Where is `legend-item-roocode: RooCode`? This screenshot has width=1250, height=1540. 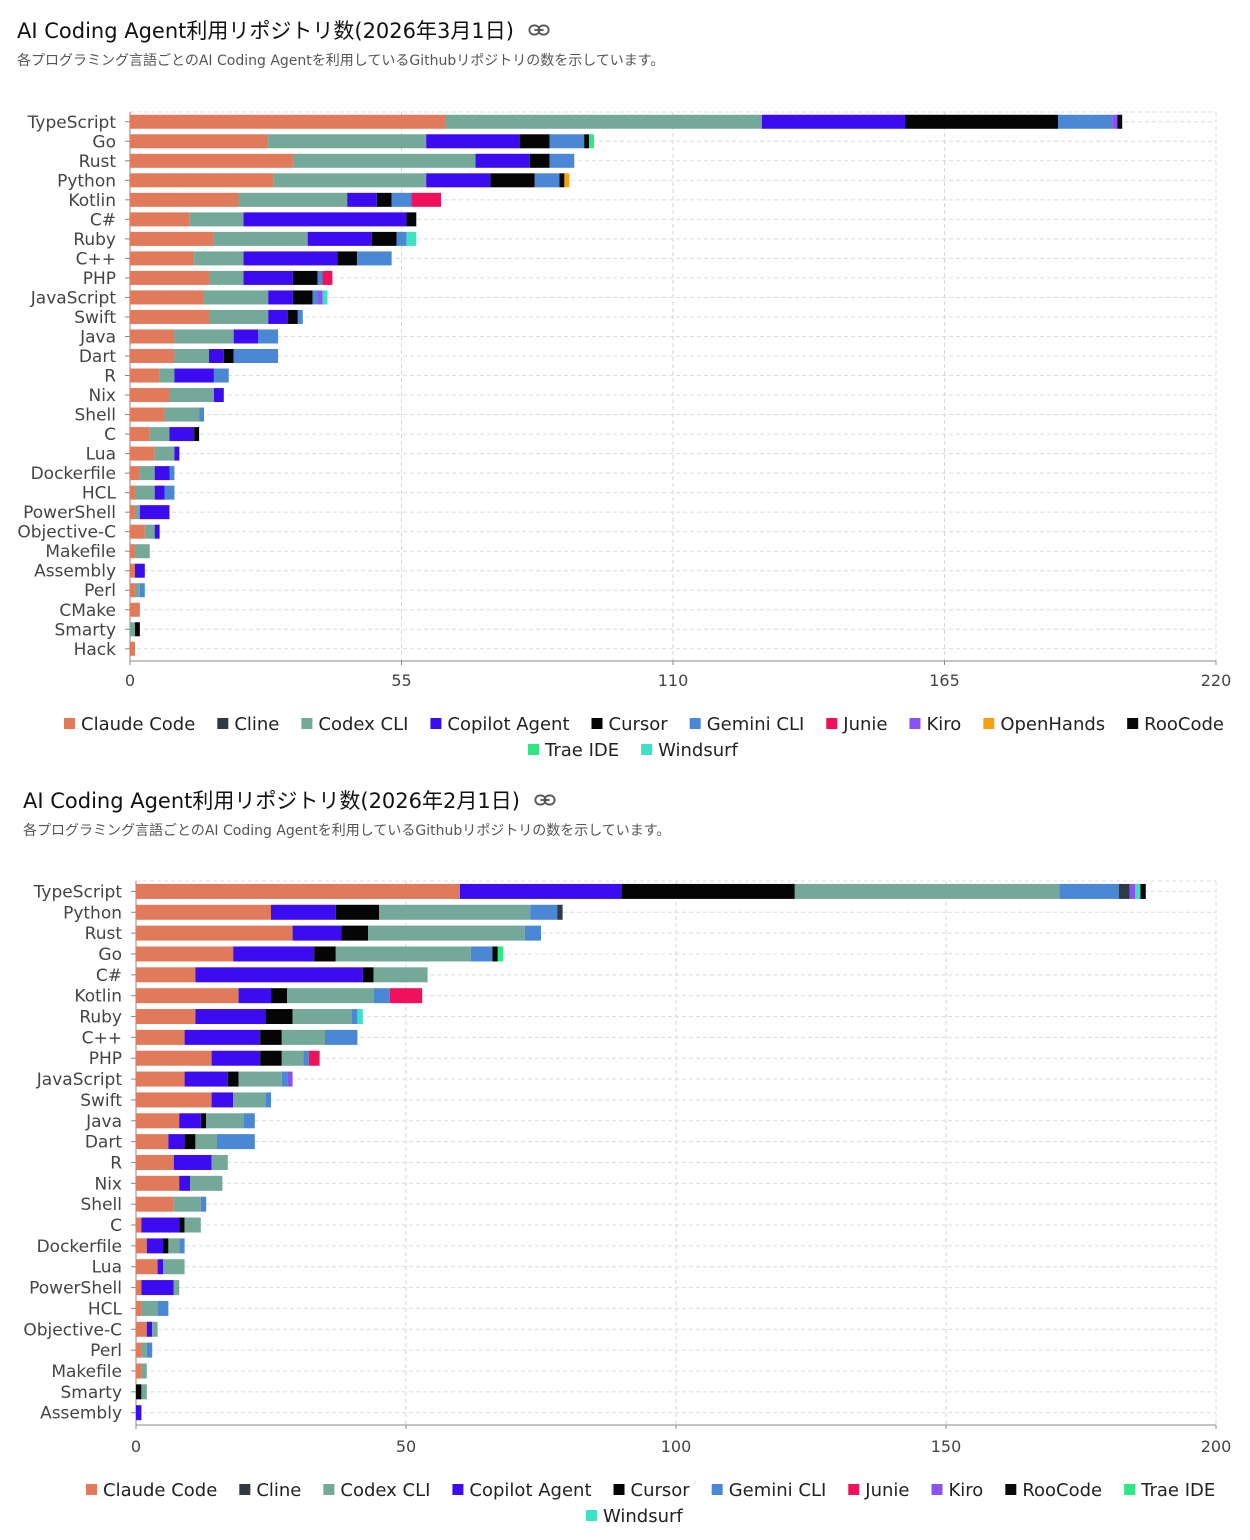 legend-item-roocode: RooCode is located at coordinates (1175, 724).